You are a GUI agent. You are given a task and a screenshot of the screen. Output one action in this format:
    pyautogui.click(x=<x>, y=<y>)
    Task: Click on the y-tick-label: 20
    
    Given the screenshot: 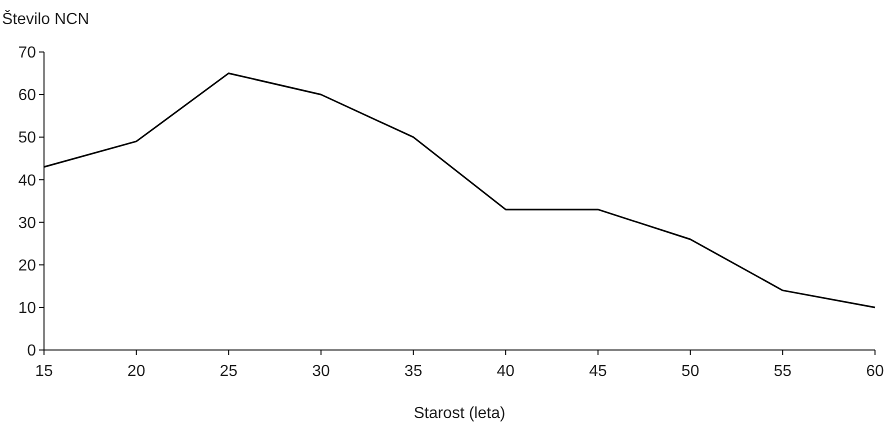 What is the action you would take?
    pyautogui.click(x=27, y=265)
    